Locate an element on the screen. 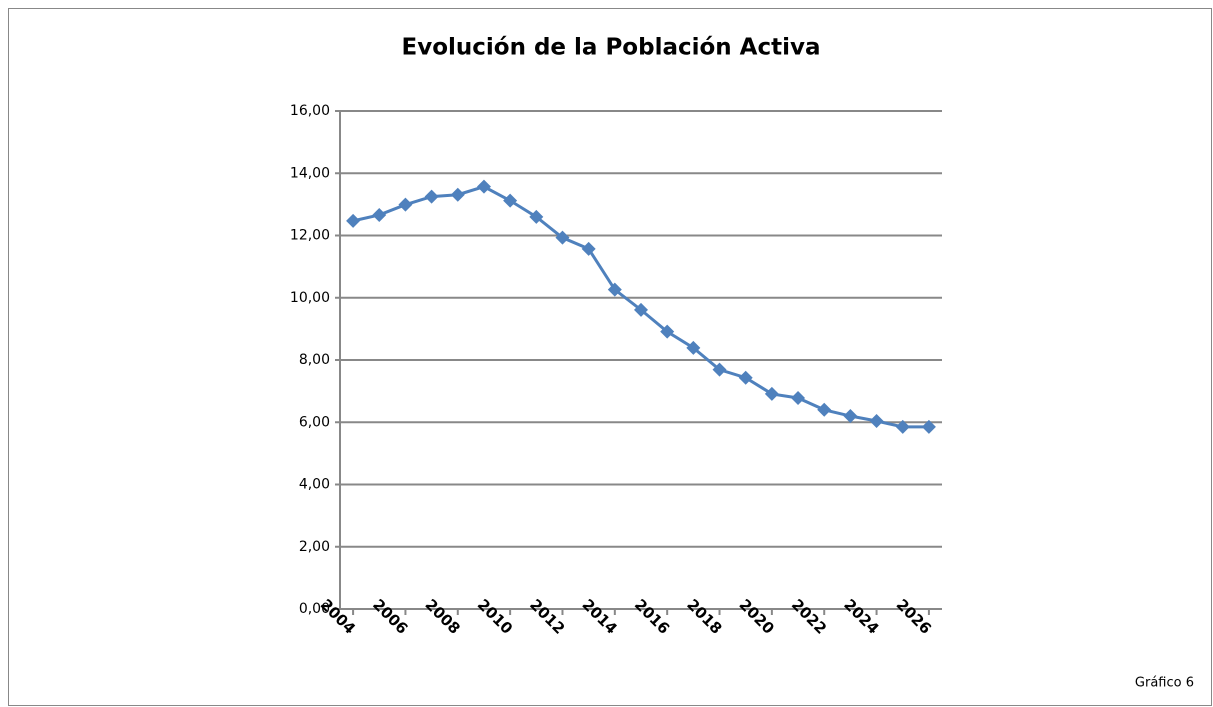 This screenshot has height=707, width=1213. y-tick-label: 10,00 is located at coordinates (310, 298).